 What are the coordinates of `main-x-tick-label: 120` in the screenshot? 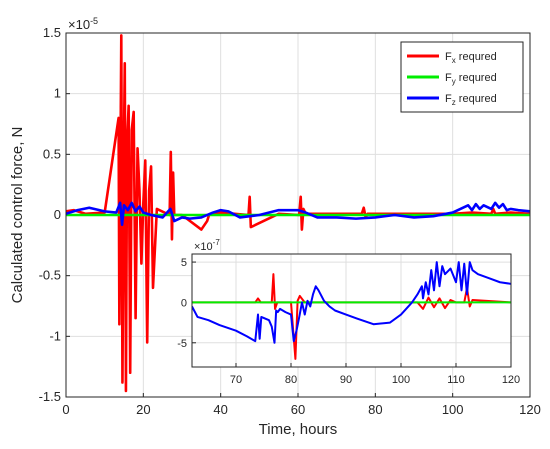 It's located at (530, 409).